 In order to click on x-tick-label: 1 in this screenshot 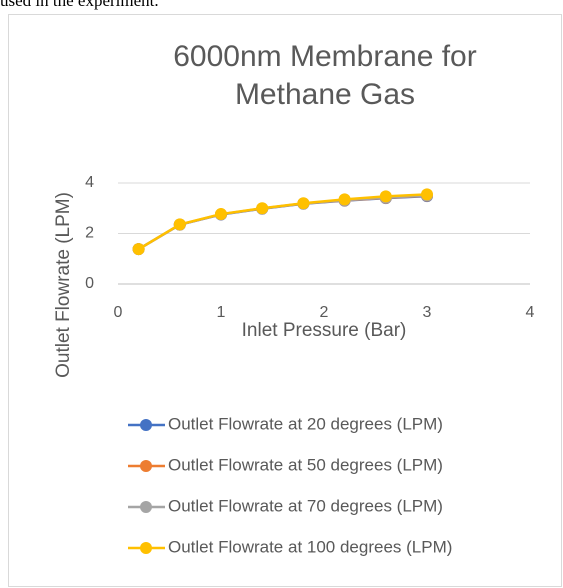, I will do `click(221, 312)`.